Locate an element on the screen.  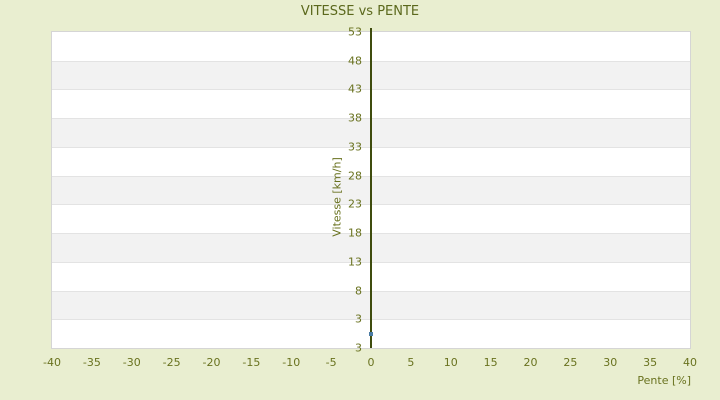
y-tick-label: 43 is located at coordinates (355, 89).